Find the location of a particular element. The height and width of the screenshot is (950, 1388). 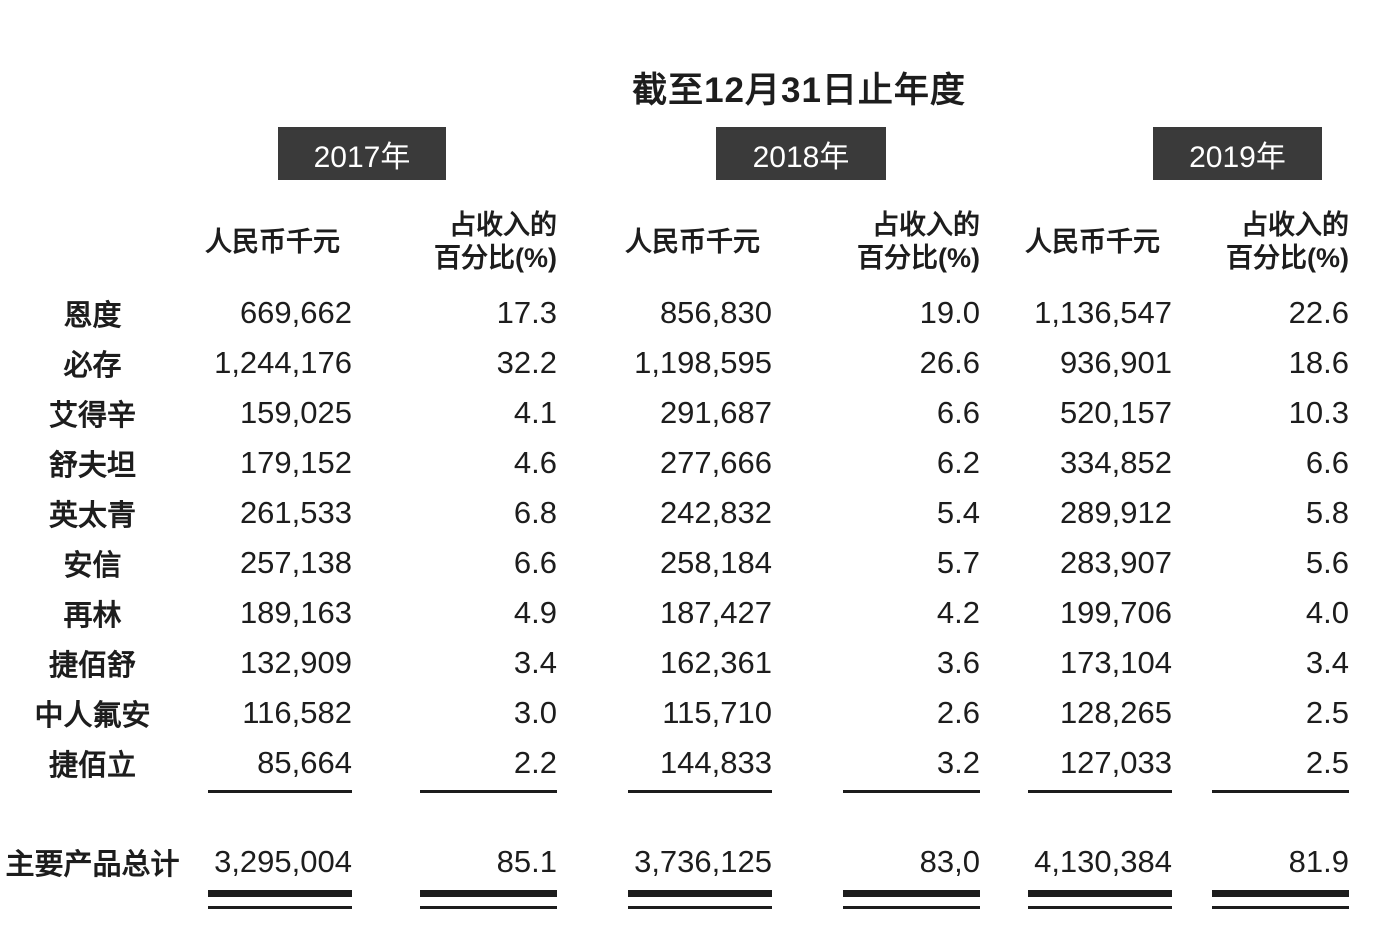

year-label-2018: 2018年 is located at coordinates (801, 157).